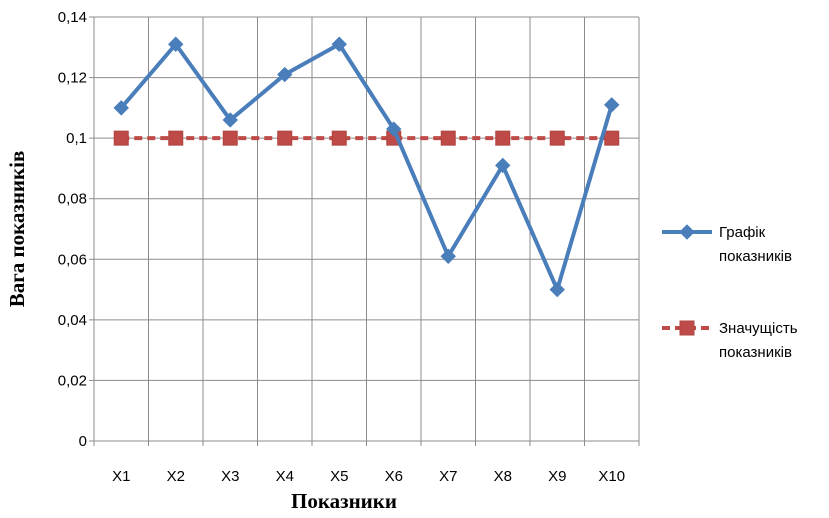  I want to click on legend-label-1: Графік, so click(742, 232).